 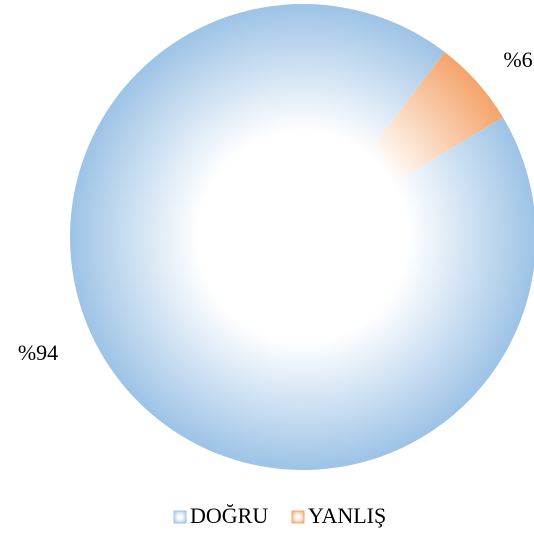 What do you see at coordinates (38, 352) in the screenshot?
I see `data-label: %94` at bounding box center [38, 352].